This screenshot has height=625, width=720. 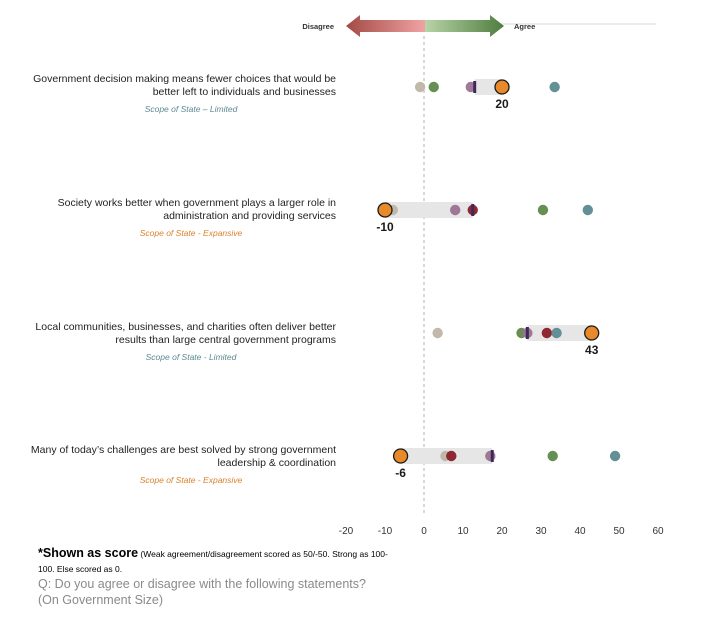 I want to click on x-tick-label: 30, so click(x=541, y=531).